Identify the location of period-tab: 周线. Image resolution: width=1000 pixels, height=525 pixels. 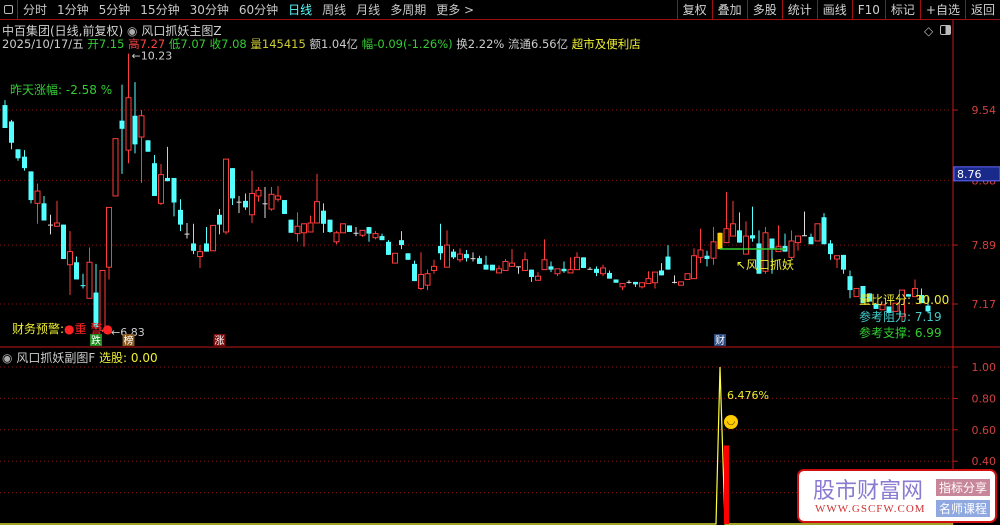
(334, 10).